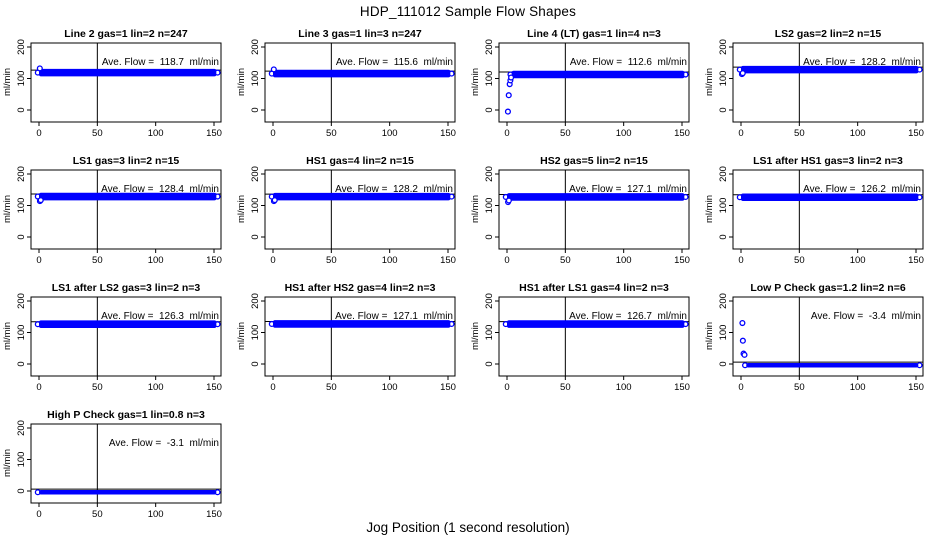  Describe the element at coordinates (164, 443) in the screenshot. I see `ave-flow-label: Ave. Flow = -3.1 ml/min` at that location.